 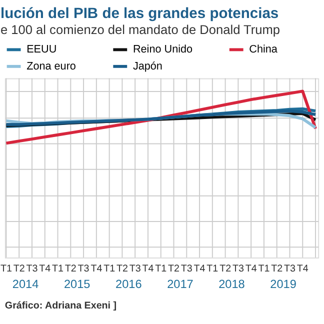 I want to click on chart-subtitle: e 100 al comienzo del mandato de Donald Trump, so click(x=140, y=29).